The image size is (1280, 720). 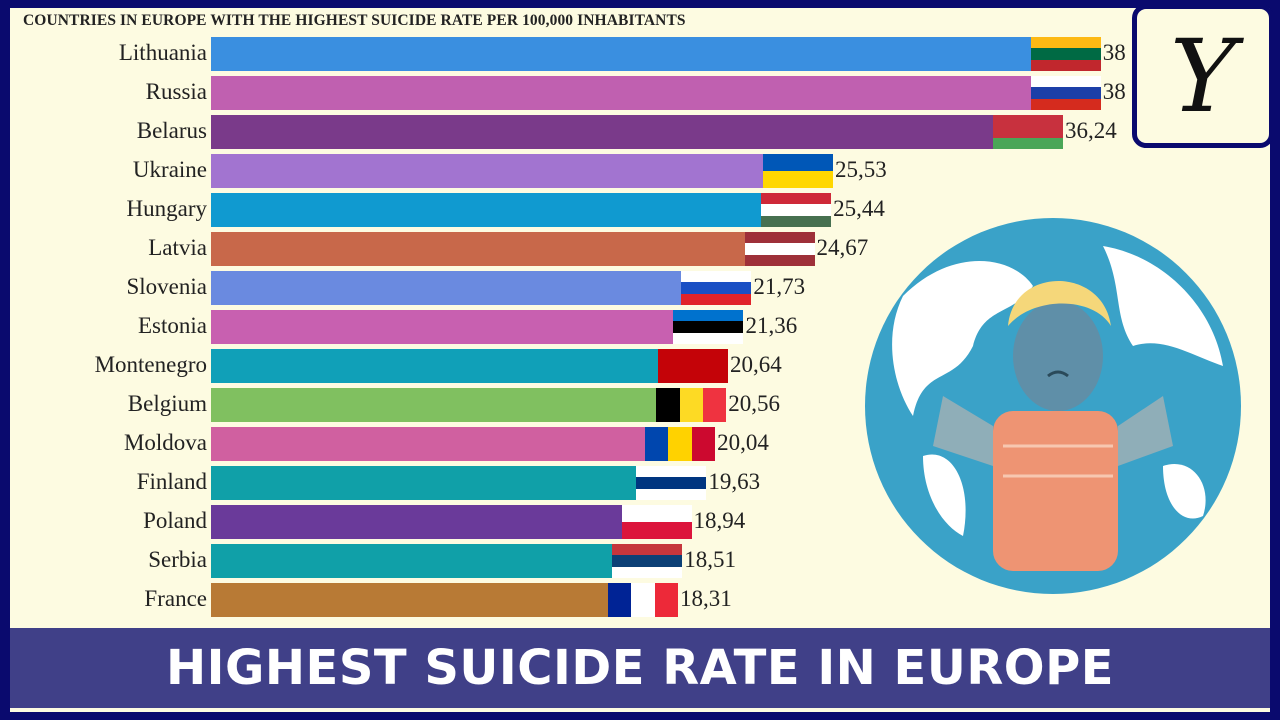 I want to click on bar-row: Belarus 36,24, so click(x=640, y=132).